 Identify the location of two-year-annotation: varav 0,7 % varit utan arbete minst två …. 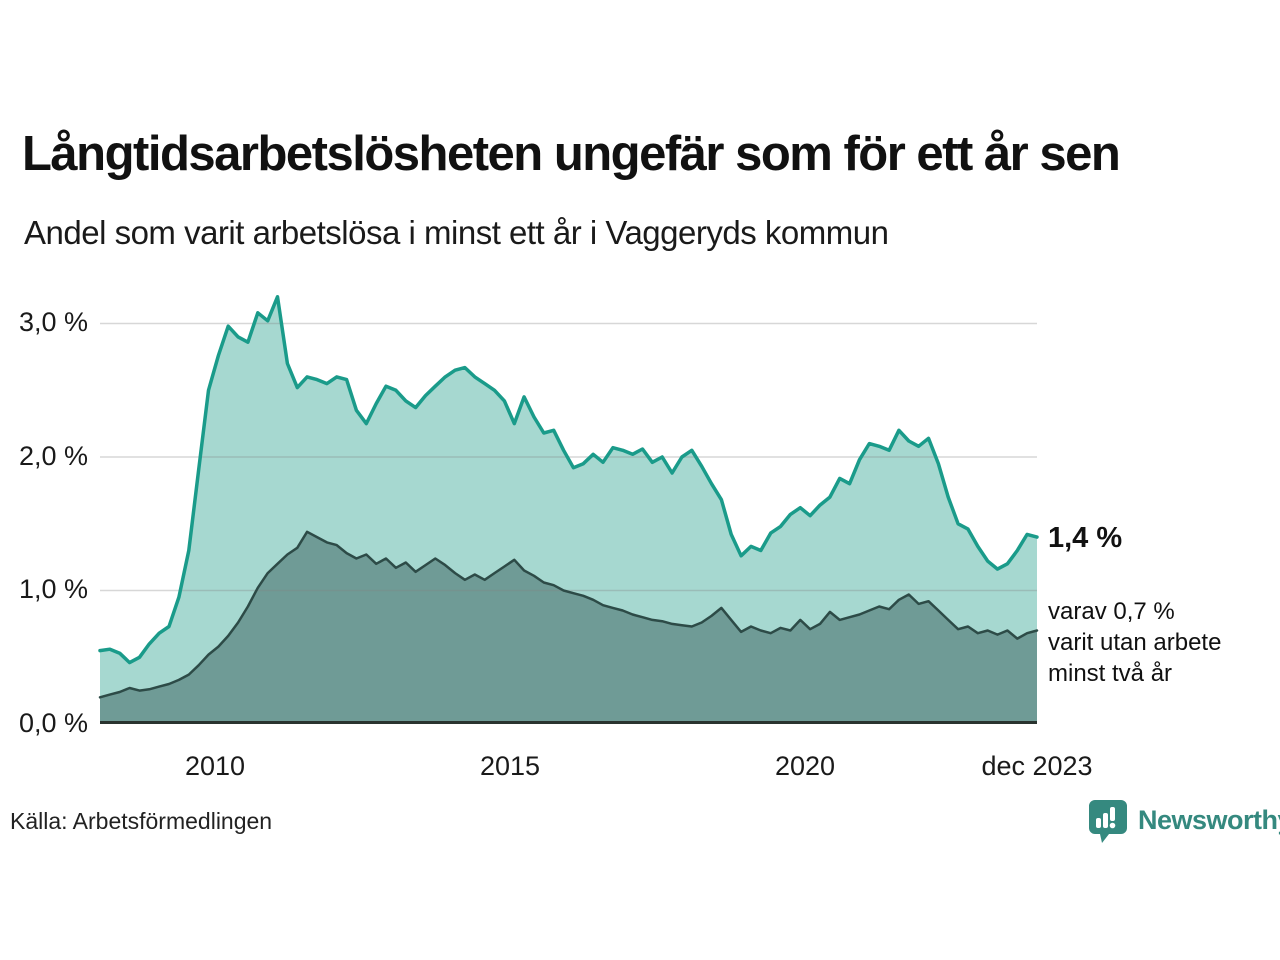
(1134, 642).